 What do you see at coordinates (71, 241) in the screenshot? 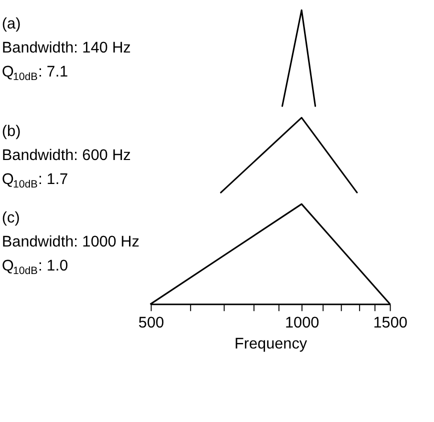
I see `text: Bandwidth: 1000 Hz` at bounding box center [71, 241].